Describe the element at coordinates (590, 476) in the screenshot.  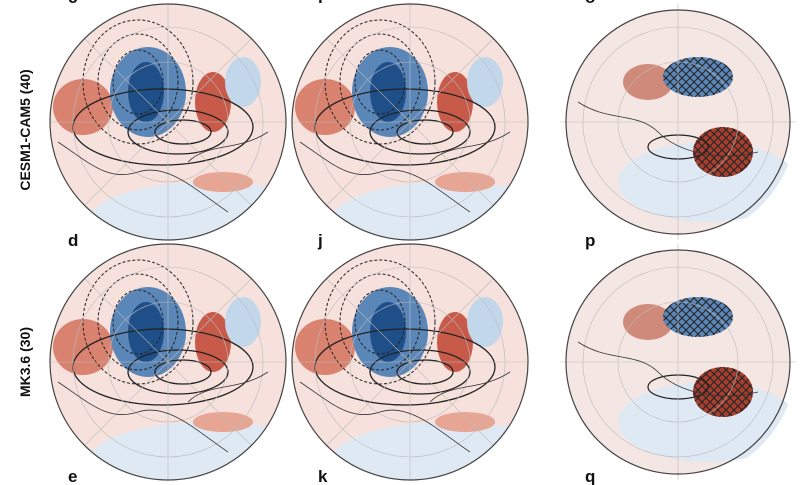
I see `panel-letter: q` at that location.